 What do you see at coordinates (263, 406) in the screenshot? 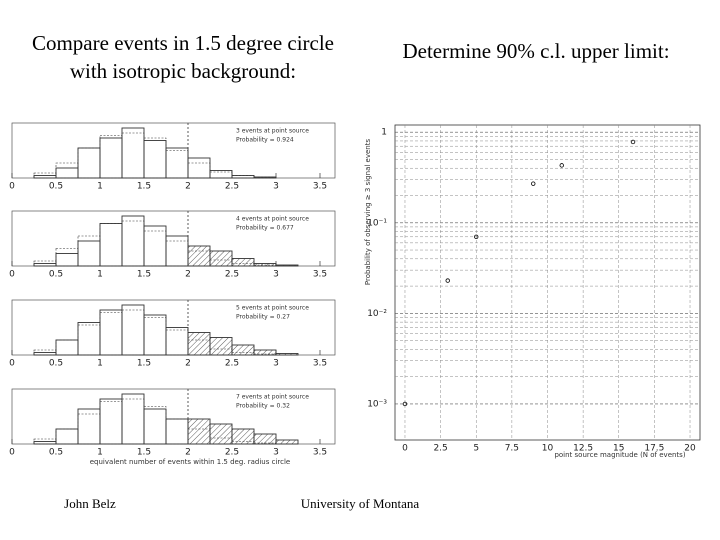
I see `legend-text: Probability = 0.32` at bounding box center [263, 406].